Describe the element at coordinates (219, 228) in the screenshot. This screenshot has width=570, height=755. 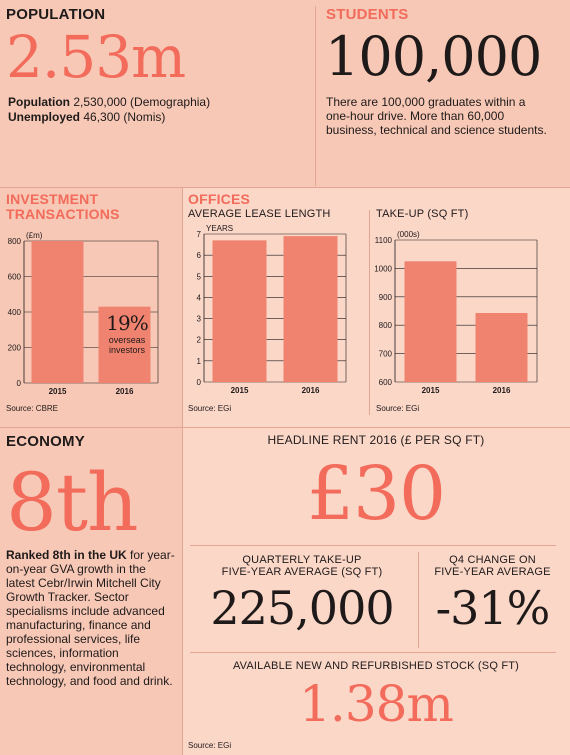
I see `y-unit-label: YEARS` at that location.